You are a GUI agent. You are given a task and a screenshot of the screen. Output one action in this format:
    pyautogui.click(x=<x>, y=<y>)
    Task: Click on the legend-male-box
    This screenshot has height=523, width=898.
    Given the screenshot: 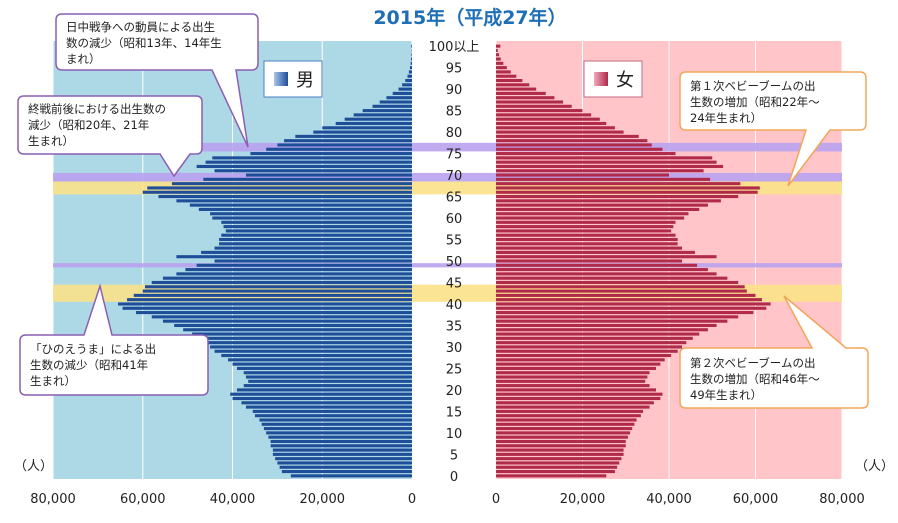 What is the action you would take?
    pyautogui.click(x=293, y=79)
    